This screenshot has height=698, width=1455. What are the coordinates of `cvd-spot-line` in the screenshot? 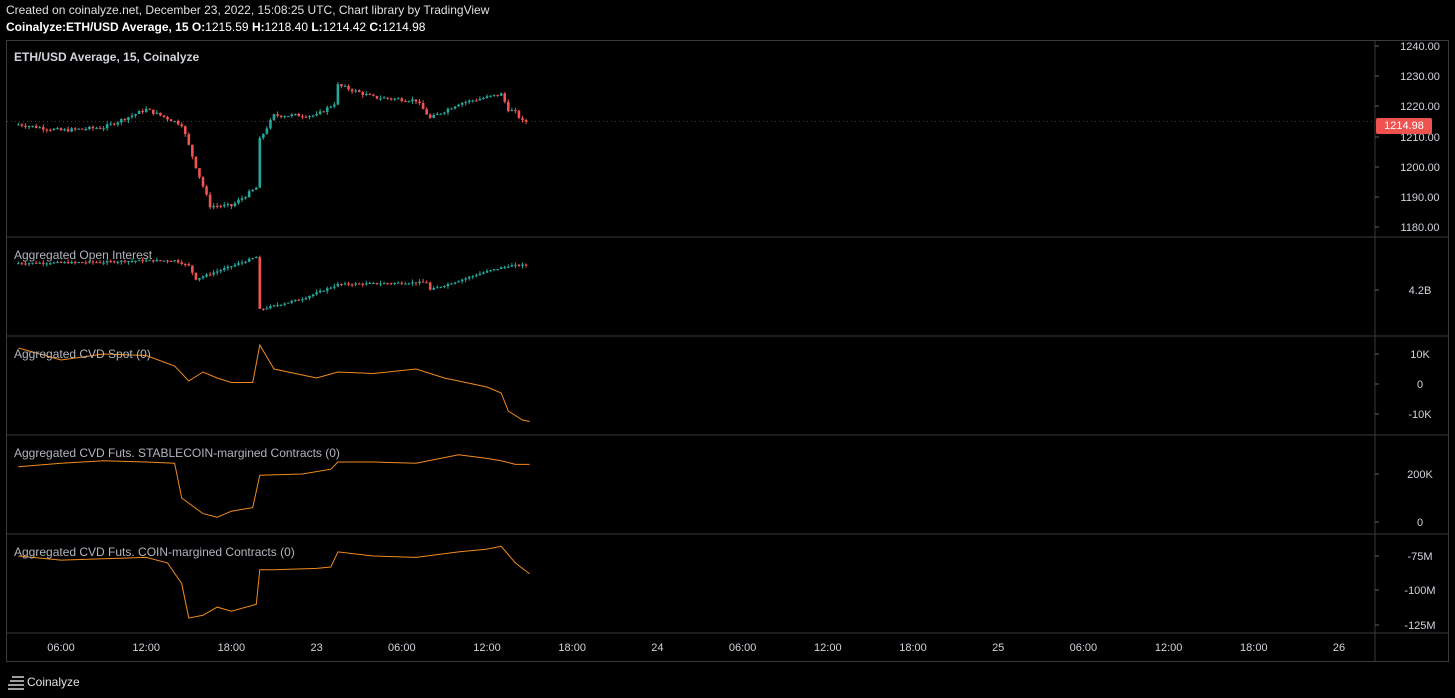 It's located at (274, 382).